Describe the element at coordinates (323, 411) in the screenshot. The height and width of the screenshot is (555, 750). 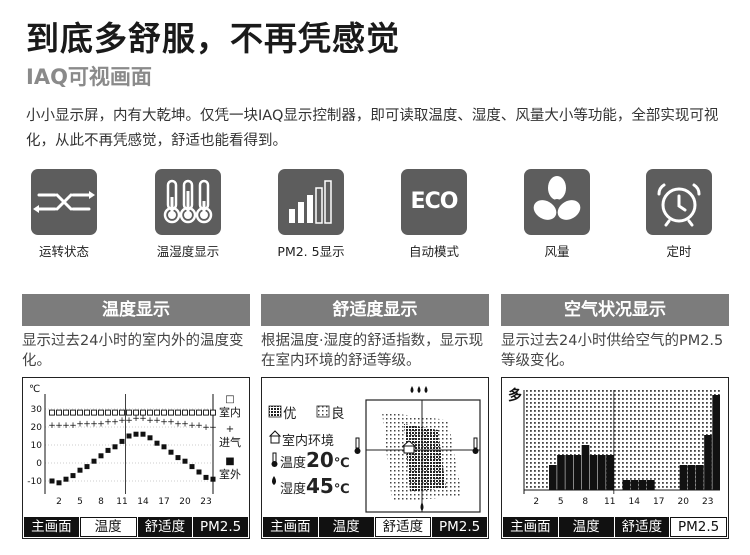
I see `legend-ok-swatch` at that location.